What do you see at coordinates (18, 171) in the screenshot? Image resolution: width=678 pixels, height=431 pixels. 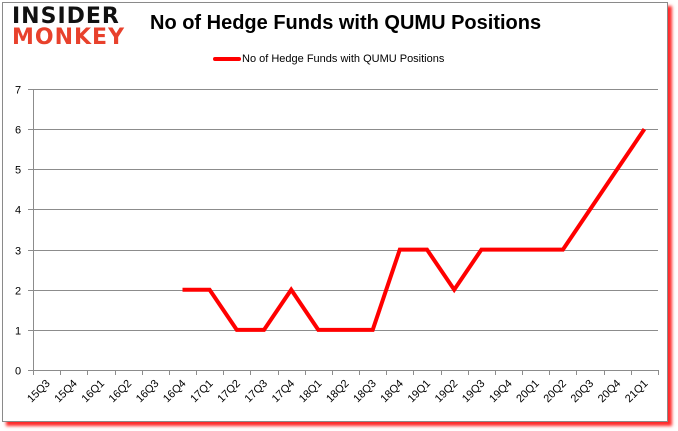 I see `y-tick-label: 5` at bounding box center [18, 171].